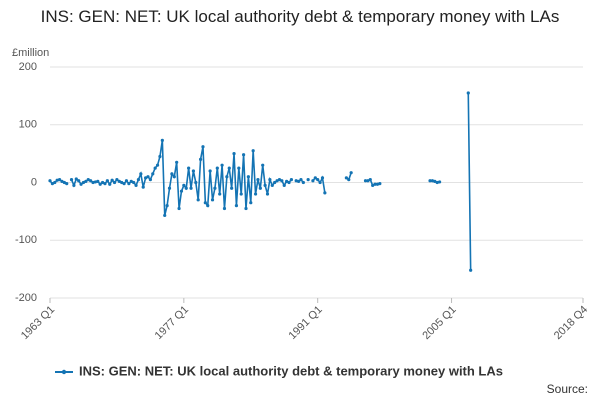 The image size is (600, 400). Describe the element at coordinates (30, 53) in the screenshot. I see `y-axis-label: £million` at that location.